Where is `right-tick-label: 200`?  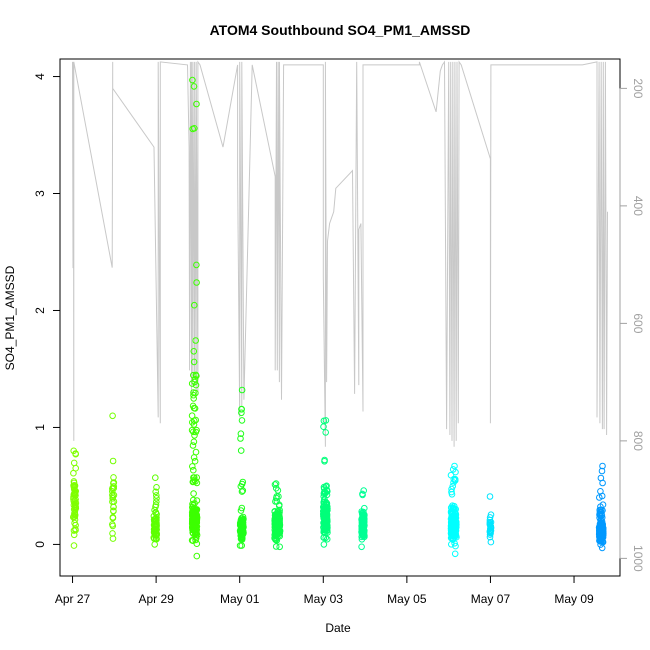
right-tick-label: 200 is located at coordinates (638, 88).